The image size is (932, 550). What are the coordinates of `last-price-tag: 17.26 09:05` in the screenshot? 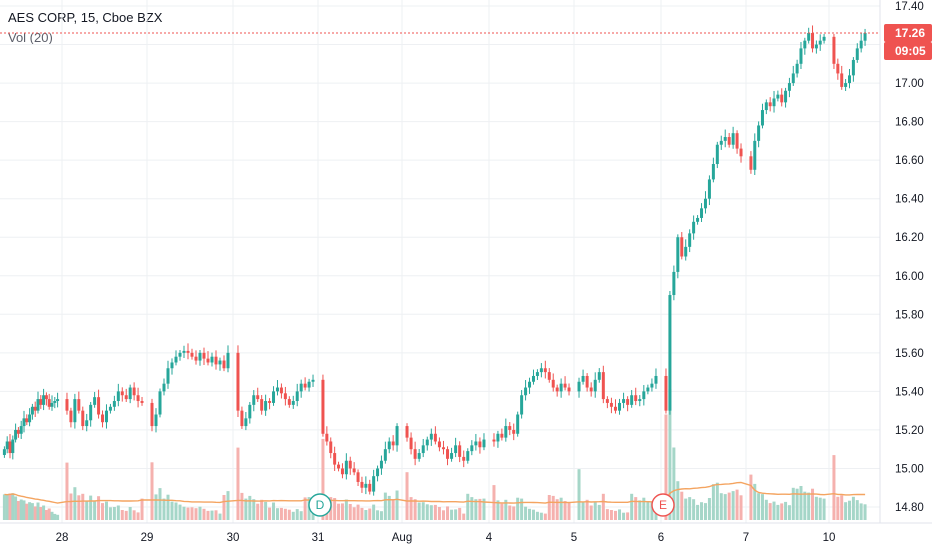 It's located at (908, 41).